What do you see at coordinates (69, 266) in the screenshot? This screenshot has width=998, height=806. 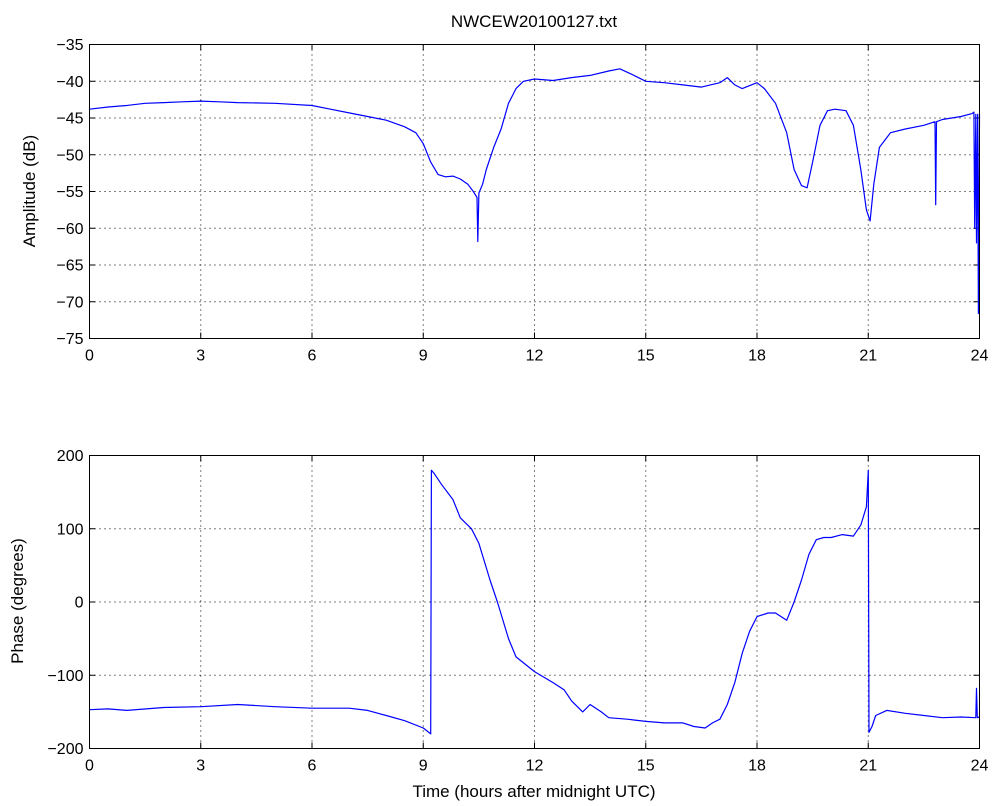 I see `y-tick-label: −65` at bounding box center [69, 266].